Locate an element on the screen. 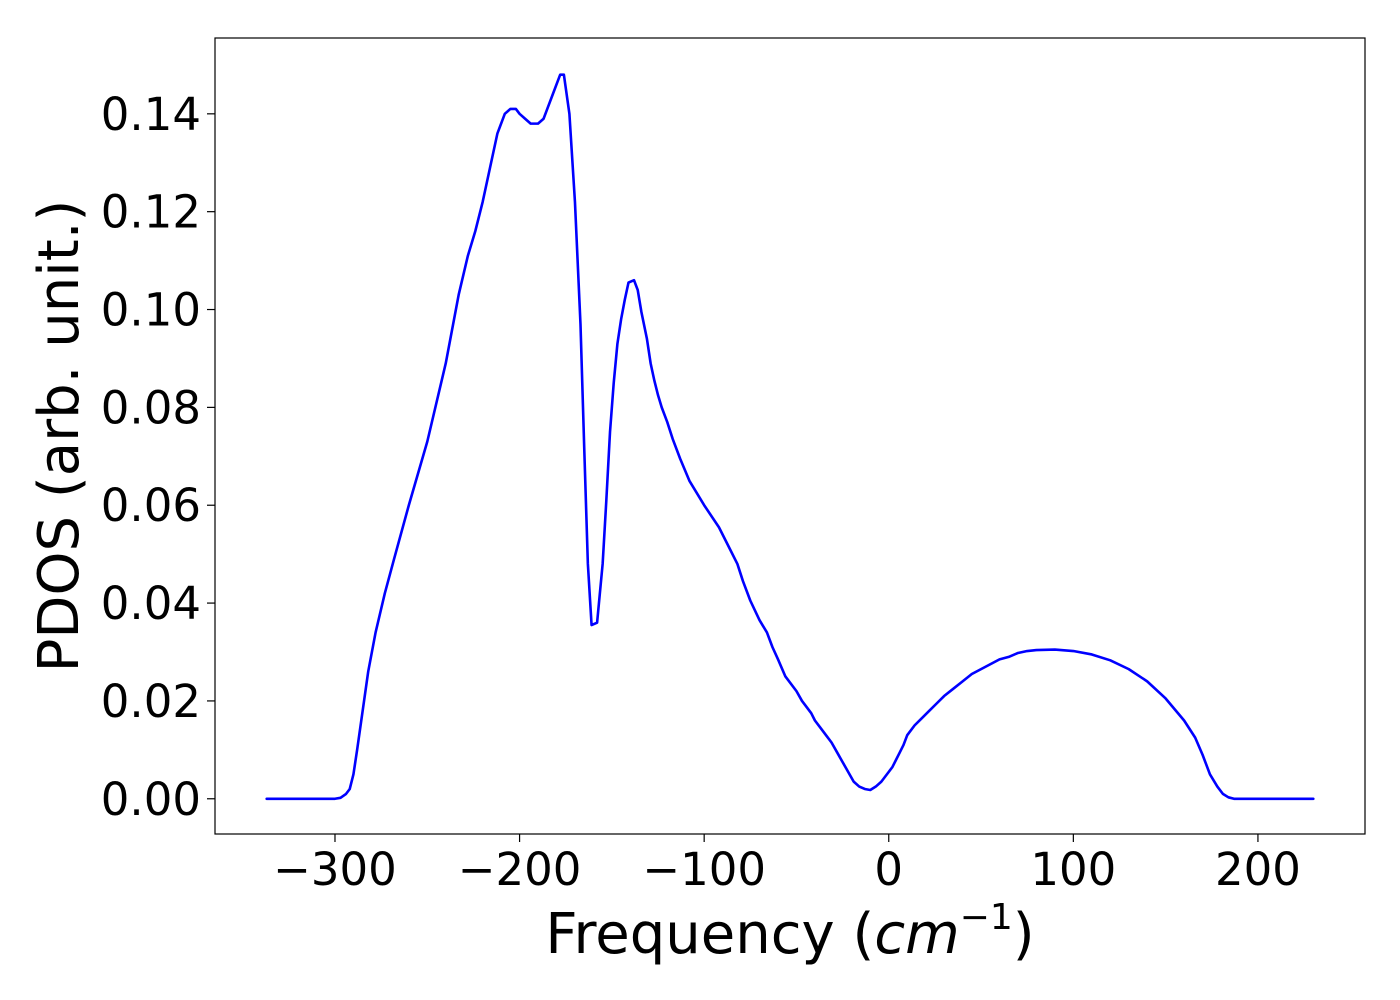 The image size is (1400, 1000). y-tick-label: 0.14 is located at coordinates (151, 114).